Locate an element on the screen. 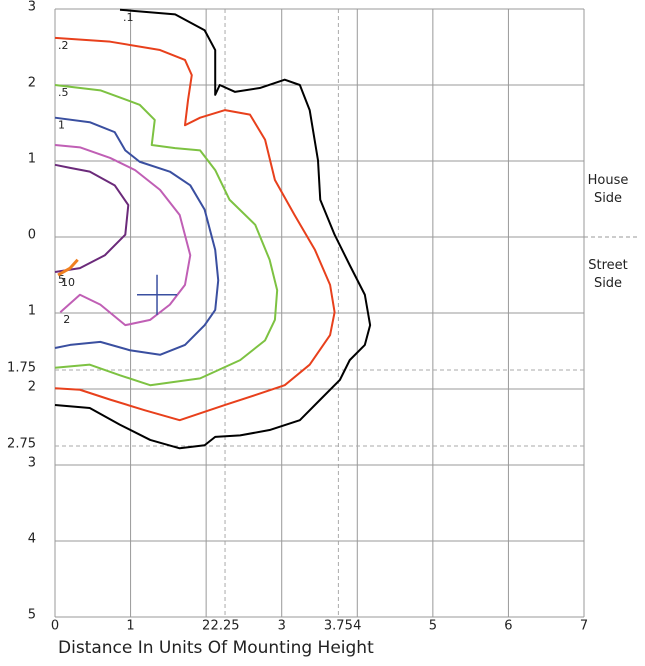 The image size is (645, 666). contour-label: 1 is located at coordinates (61, 125).